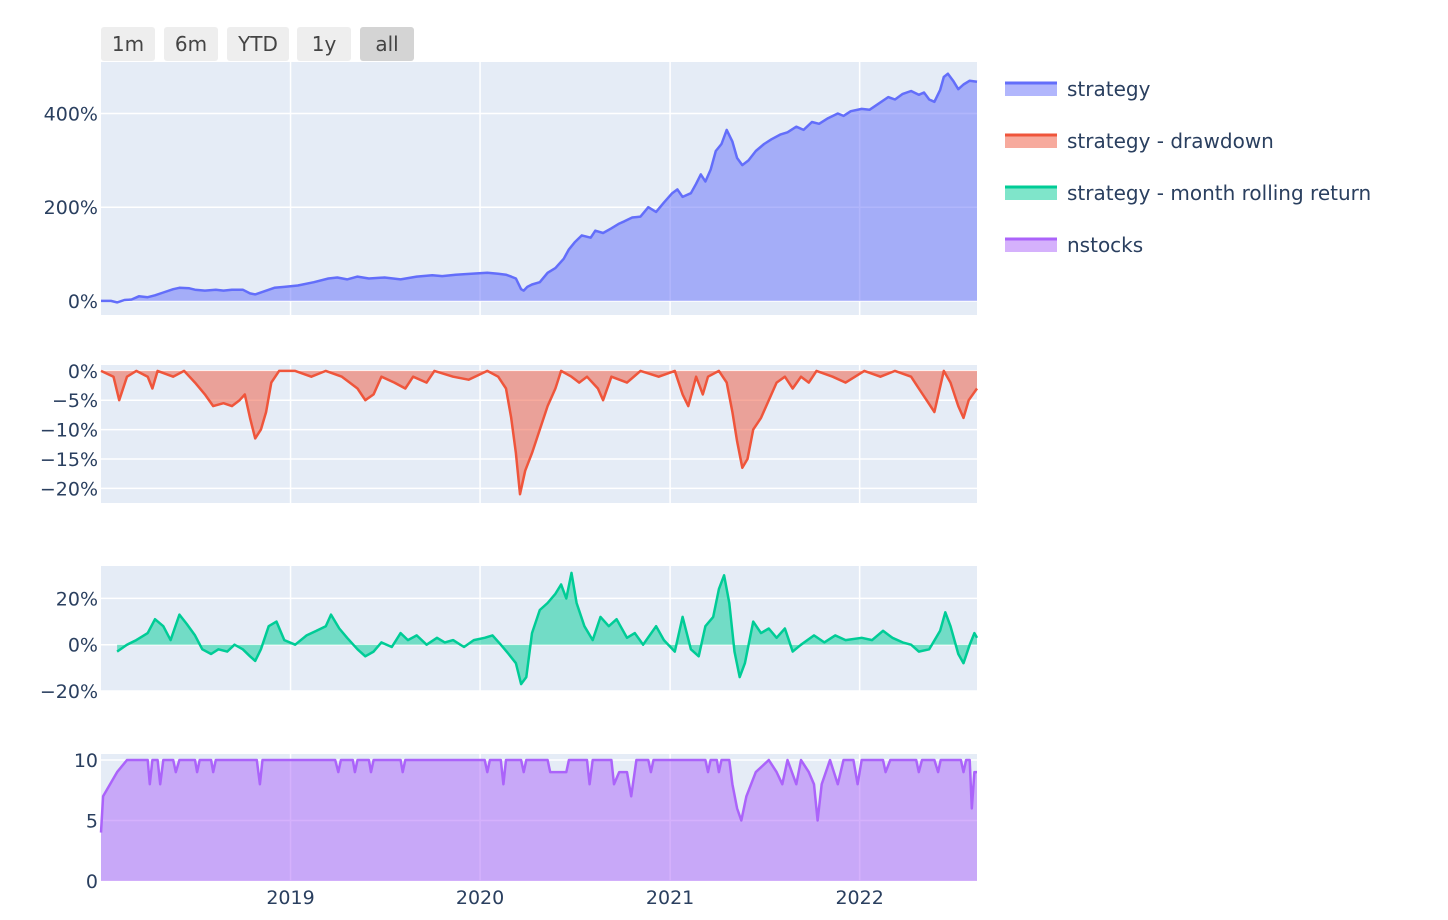 Image resolution: width=1448 pixels, height=920 pixels. What do you see at coordinates (324, 44) in the screenshot?
I see `range-button-1y: 1y` at bounding box center [324, 44].